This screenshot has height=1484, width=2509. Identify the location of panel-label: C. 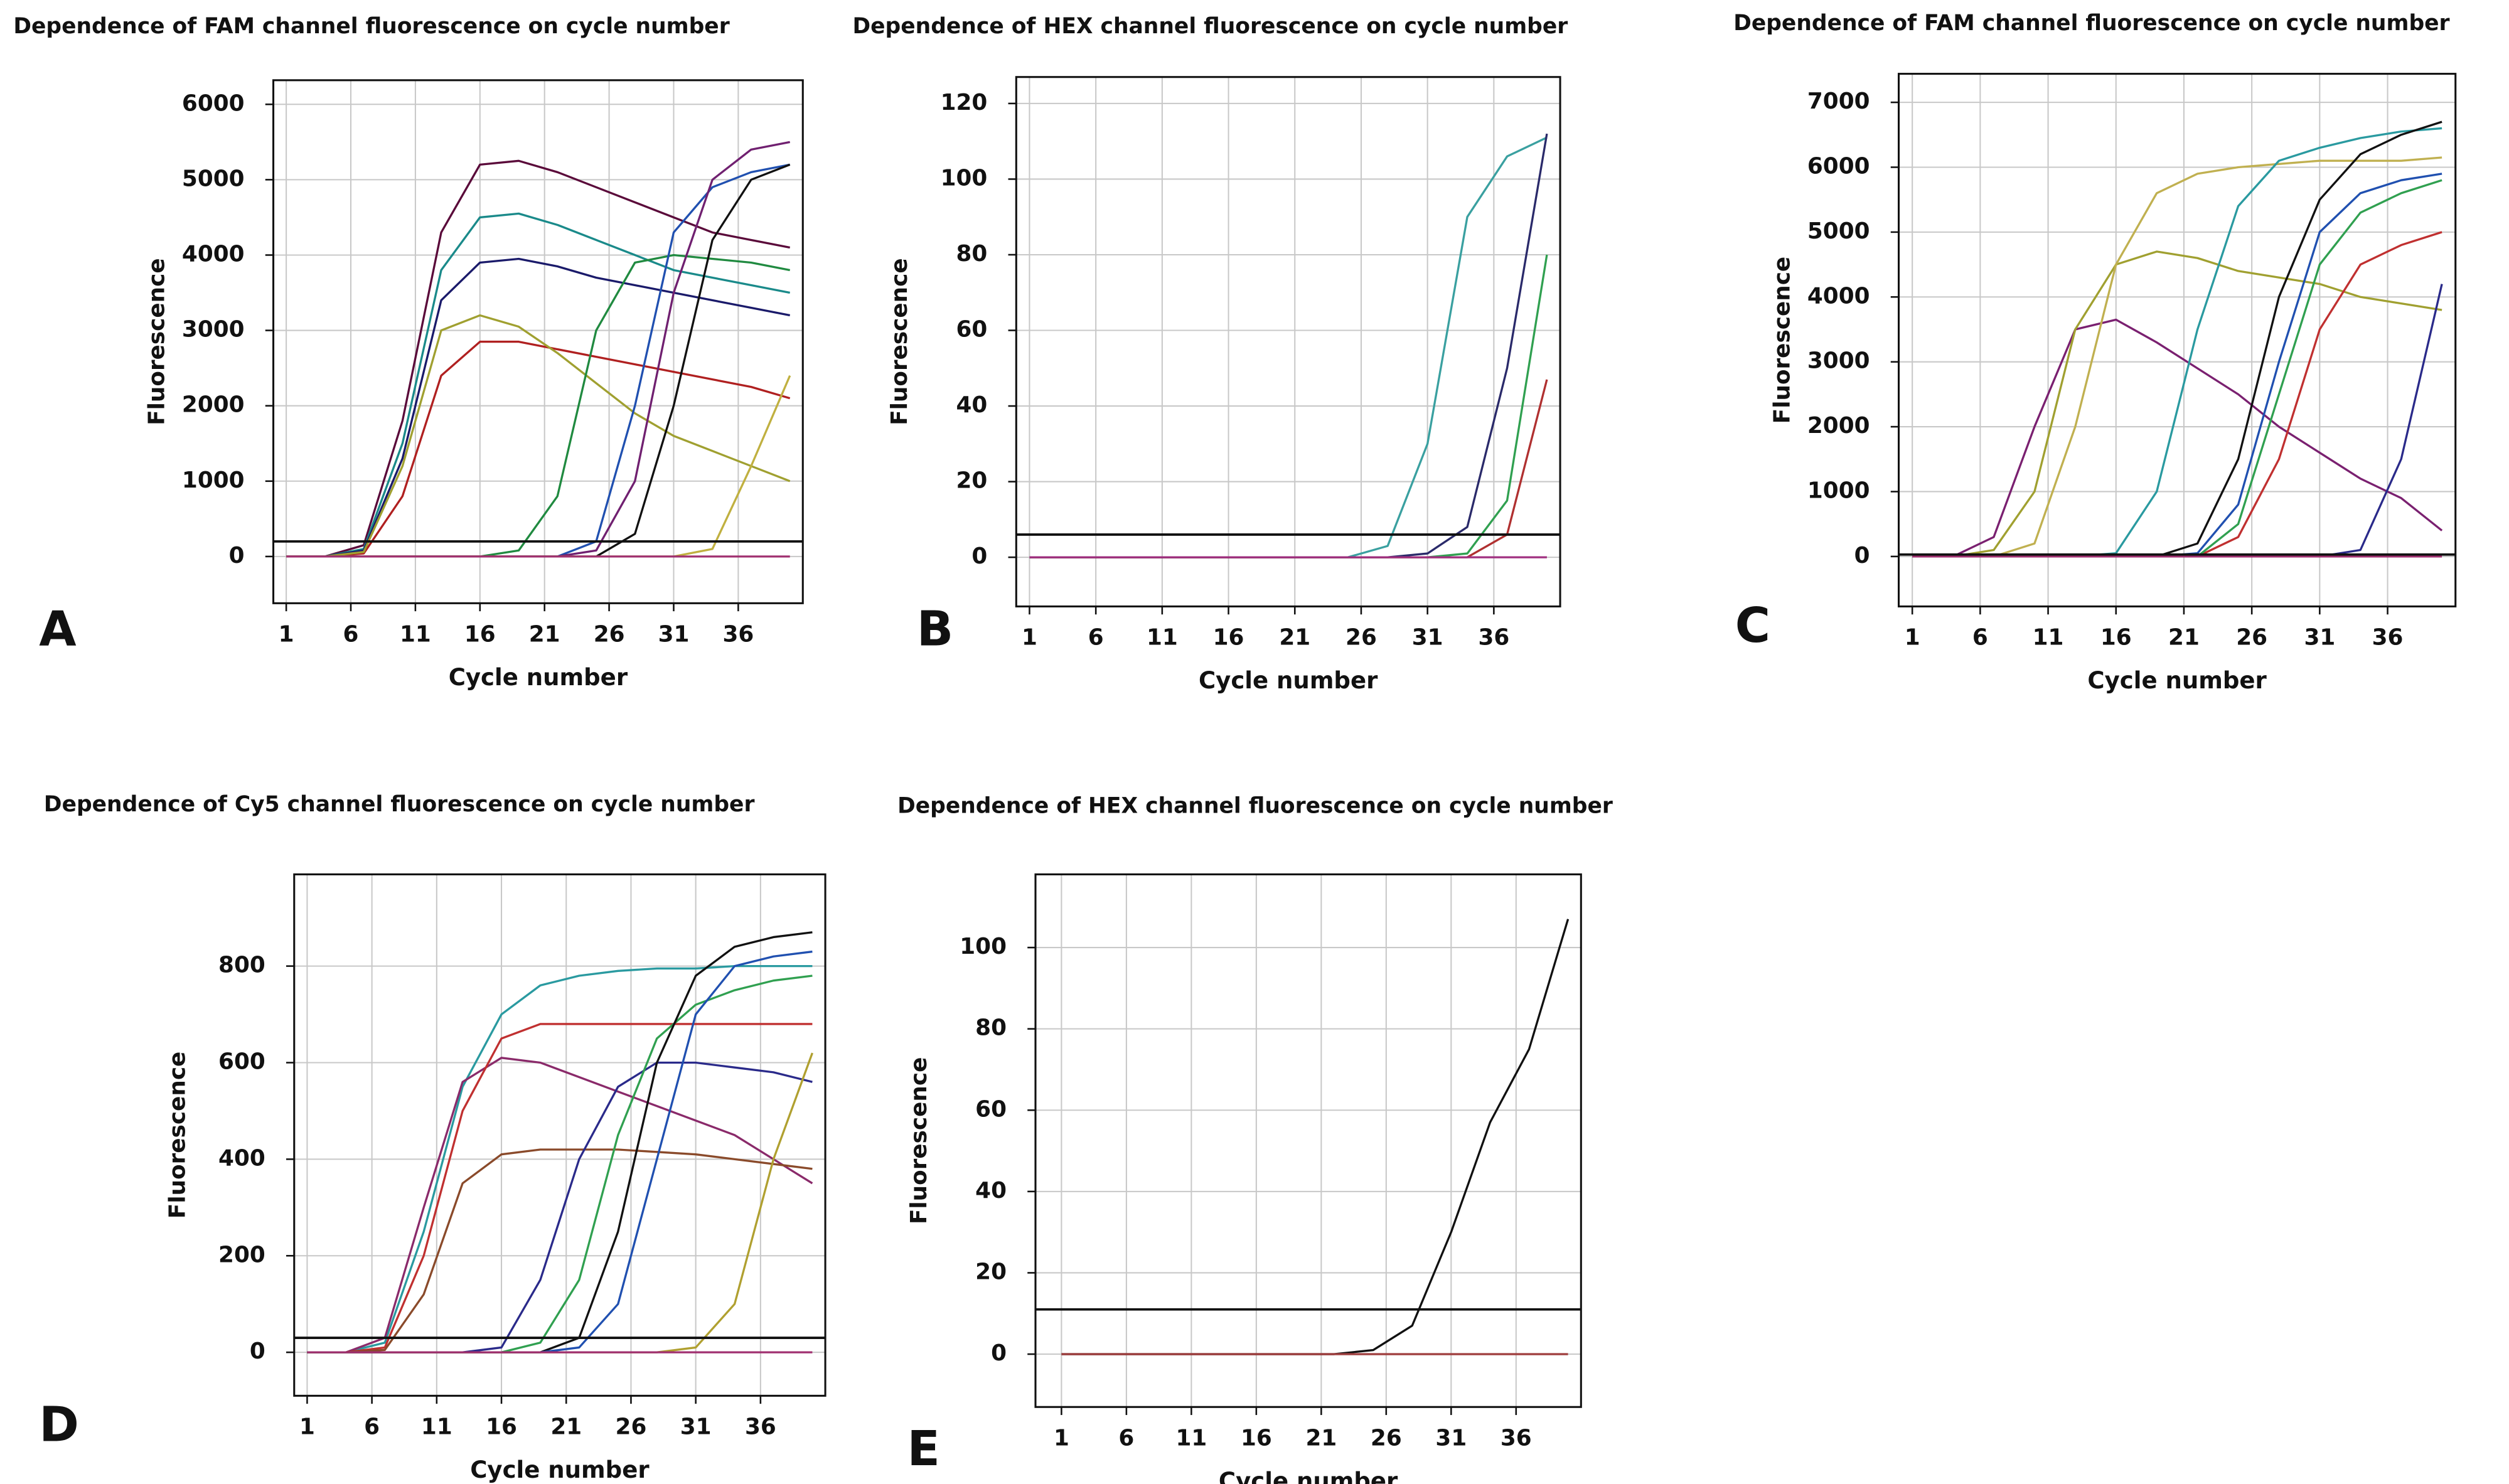
(1753, 626).